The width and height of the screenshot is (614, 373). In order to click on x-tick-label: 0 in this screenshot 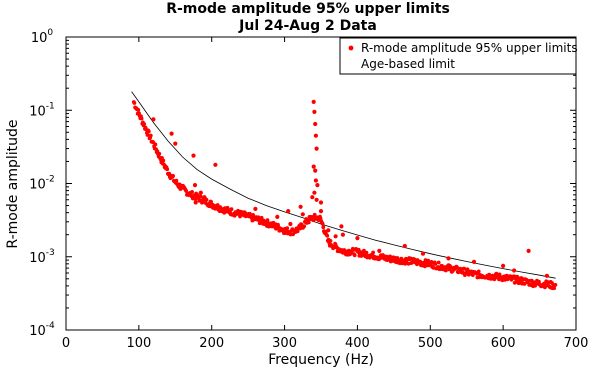, I will do `click(66, 343)`.